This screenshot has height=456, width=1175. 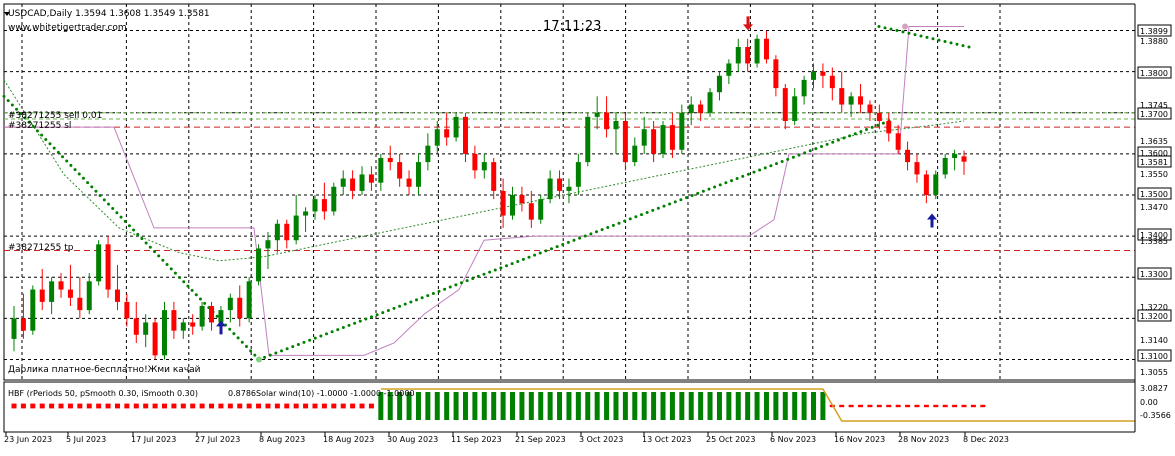 What do you see at coordinates (1154, 105) in the screenshot?
I see `price-label: 1.3745` at bounding box center [1154, 105].